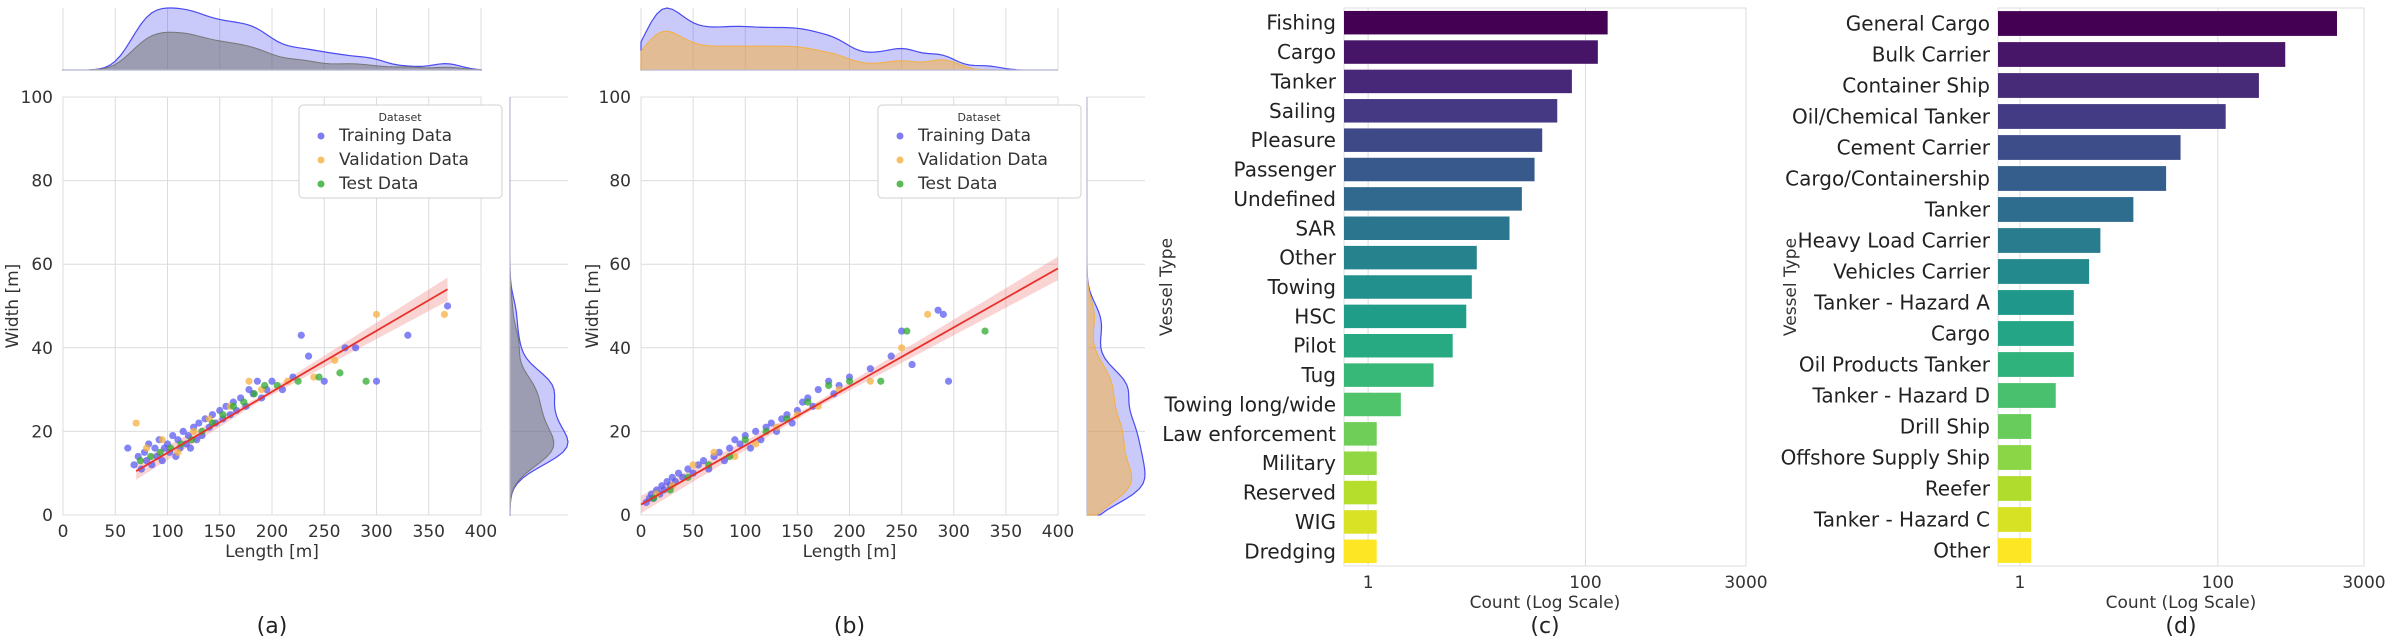 The image size is (2392, 643). I want to click on category-label: Cargo/Containership, so click(1887, 179).